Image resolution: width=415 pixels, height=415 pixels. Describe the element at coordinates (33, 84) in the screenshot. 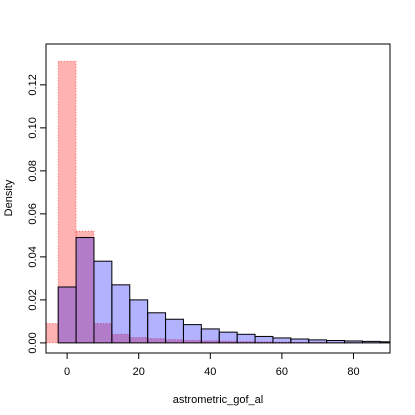

I see `y-tick-label: 0.12` at that location.